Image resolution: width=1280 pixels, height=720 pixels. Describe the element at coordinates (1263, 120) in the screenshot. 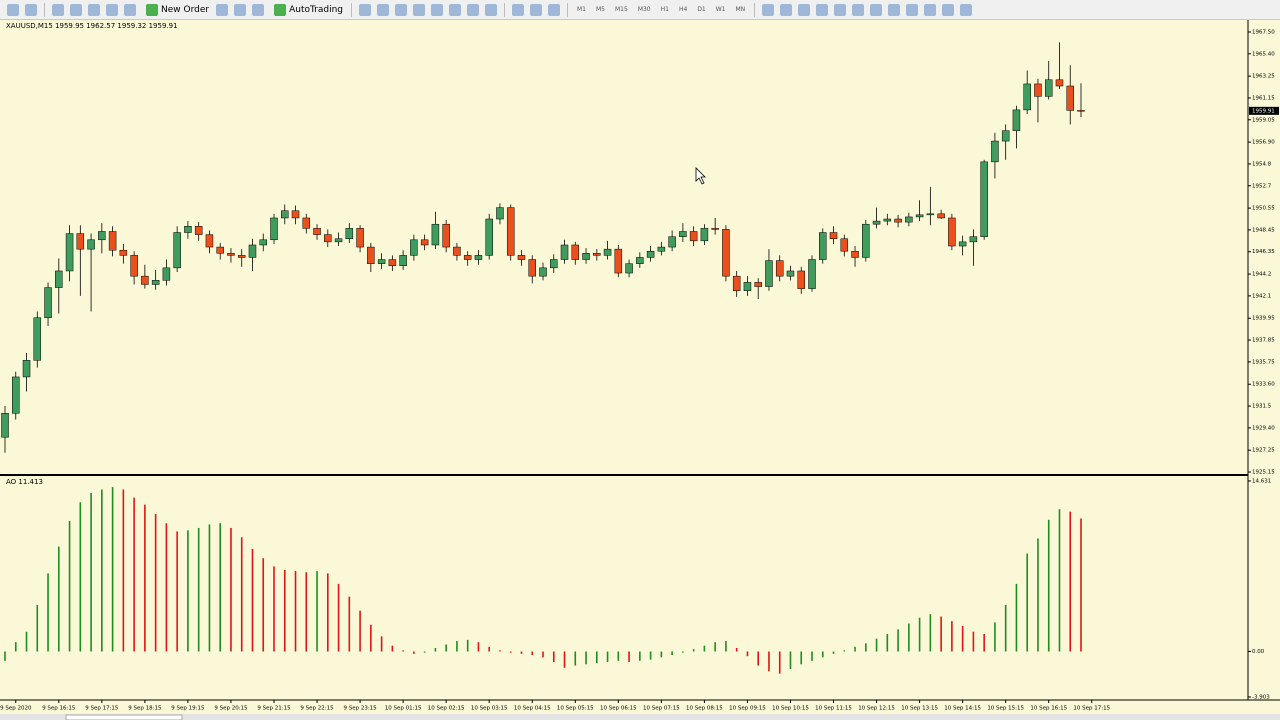

I see `y-tick-label: 1959.05` at that location.